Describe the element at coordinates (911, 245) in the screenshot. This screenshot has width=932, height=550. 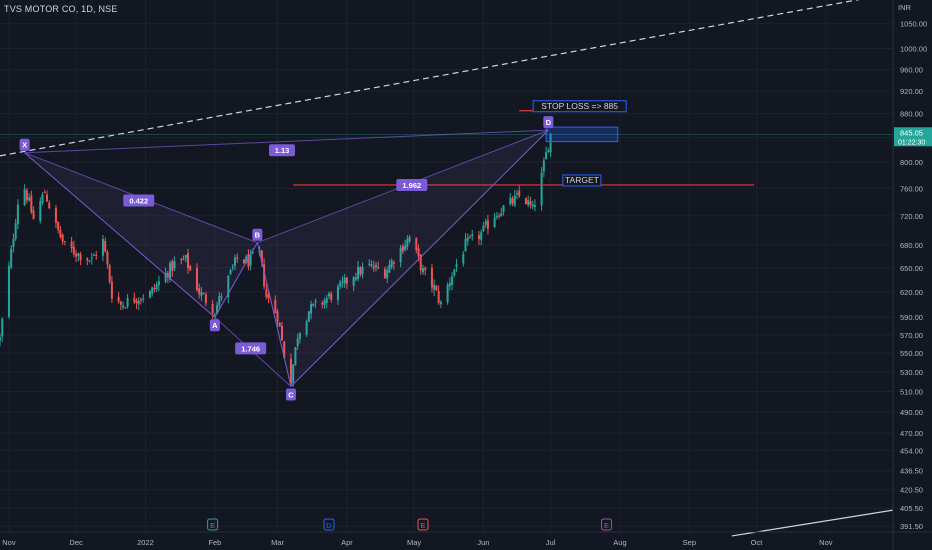
I see `price-tick-label: 680.00` at that location.